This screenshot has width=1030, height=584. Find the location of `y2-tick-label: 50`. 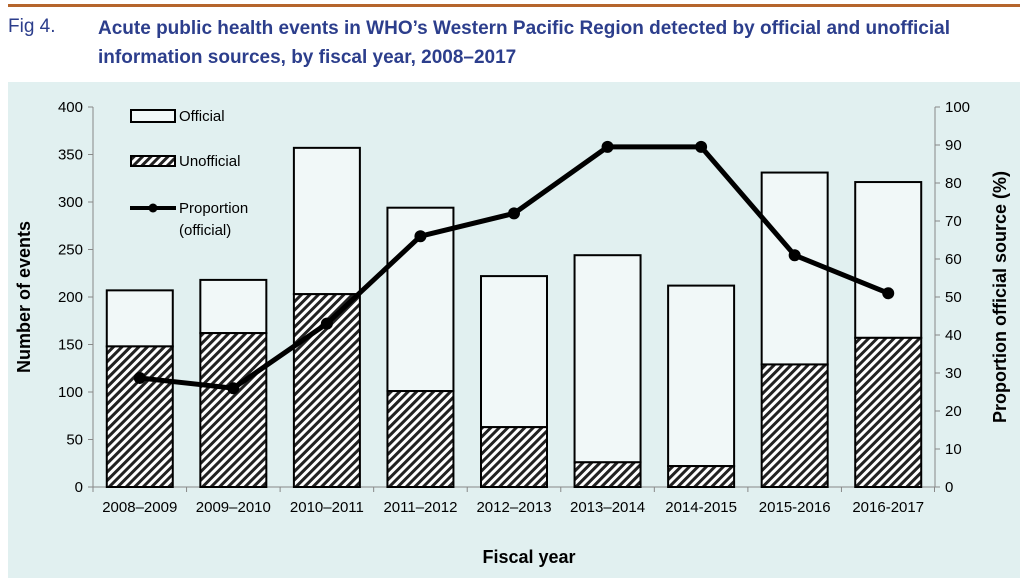

y2-tick-label: 50 is located at coordinates (953, 297).